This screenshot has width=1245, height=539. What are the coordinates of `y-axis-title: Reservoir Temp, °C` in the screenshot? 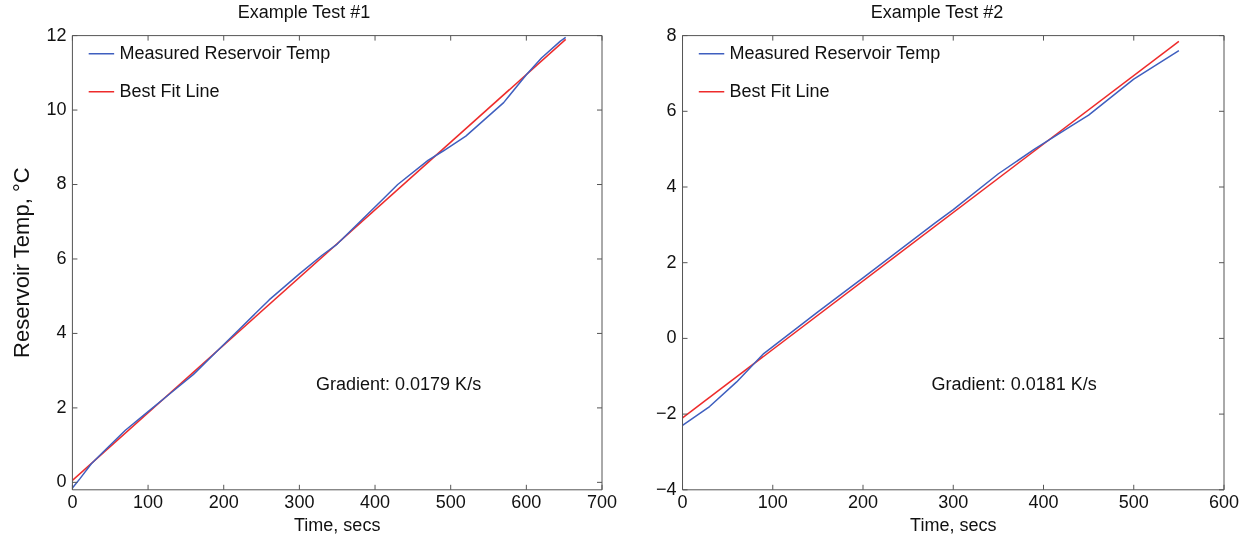 It's located at (22, 262).